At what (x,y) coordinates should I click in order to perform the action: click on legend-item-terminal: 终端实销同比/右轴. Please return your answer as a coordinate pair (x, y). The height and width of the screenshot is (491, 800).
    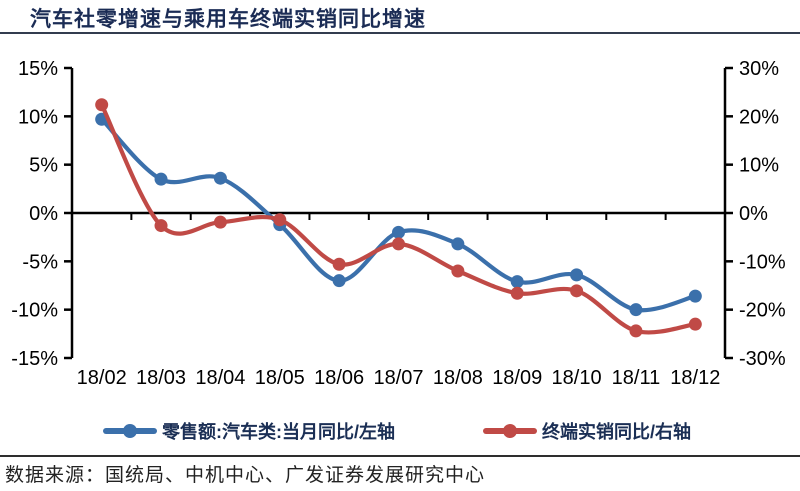
    Looking at the image, I should click on (587, 431).